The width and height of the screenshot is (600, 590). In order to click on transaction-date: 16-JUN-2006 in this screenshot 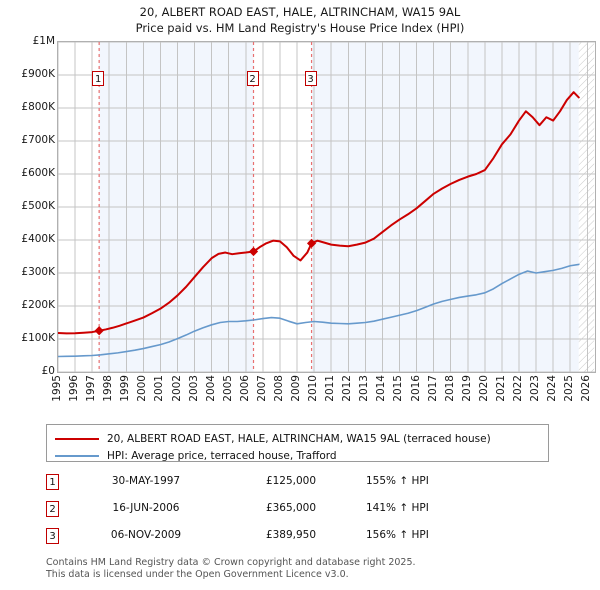, I will do `click(146, 508)`.